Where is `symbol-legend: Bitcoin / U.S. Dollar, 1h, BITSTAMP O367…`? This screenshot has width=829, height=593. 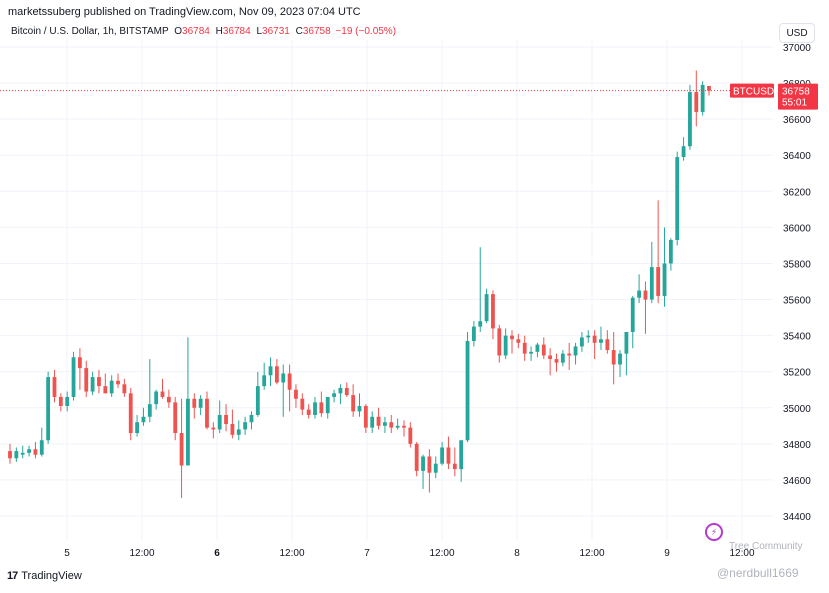
symbol-legend: Bitcoin / U.S. Dollar, 1h, BITSTAMP O367… is located at coordinates (203, 31).